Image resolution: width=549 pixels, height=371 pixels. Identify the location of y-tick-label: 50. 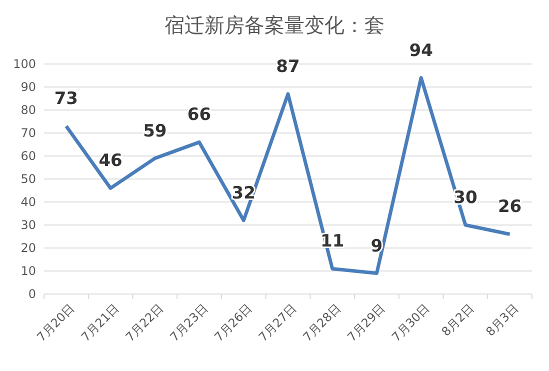
(28, 179).